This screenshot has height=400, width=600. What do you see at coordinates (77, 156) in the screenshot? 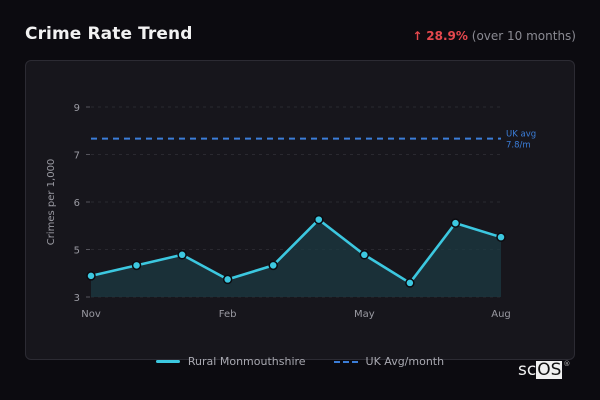
I see `y-tick-label: 7` at bounding box center [77, 156].